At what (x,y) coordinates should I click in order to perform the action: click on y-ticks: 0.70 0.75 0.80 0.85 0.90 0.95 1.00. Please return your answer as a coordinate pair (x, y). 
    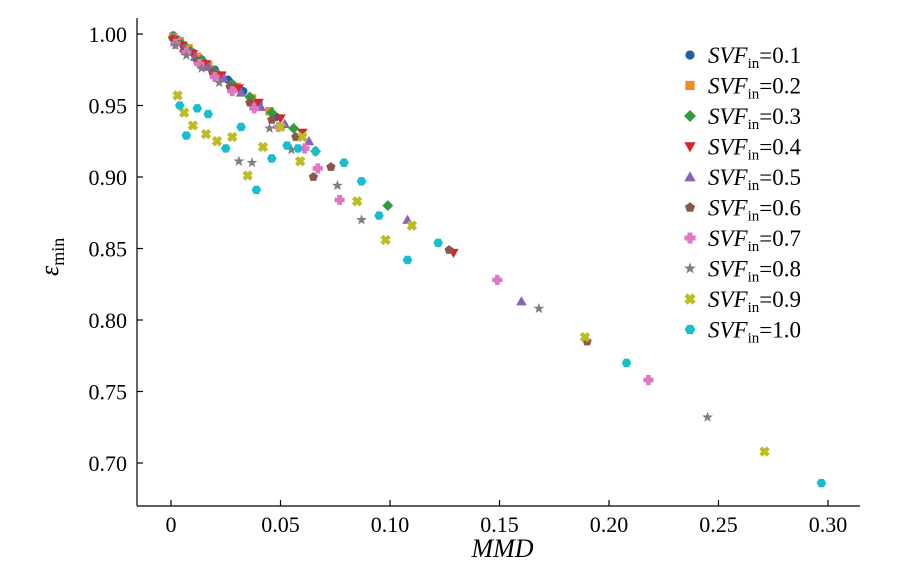
    Looking at the image, I should click on (116, 249).